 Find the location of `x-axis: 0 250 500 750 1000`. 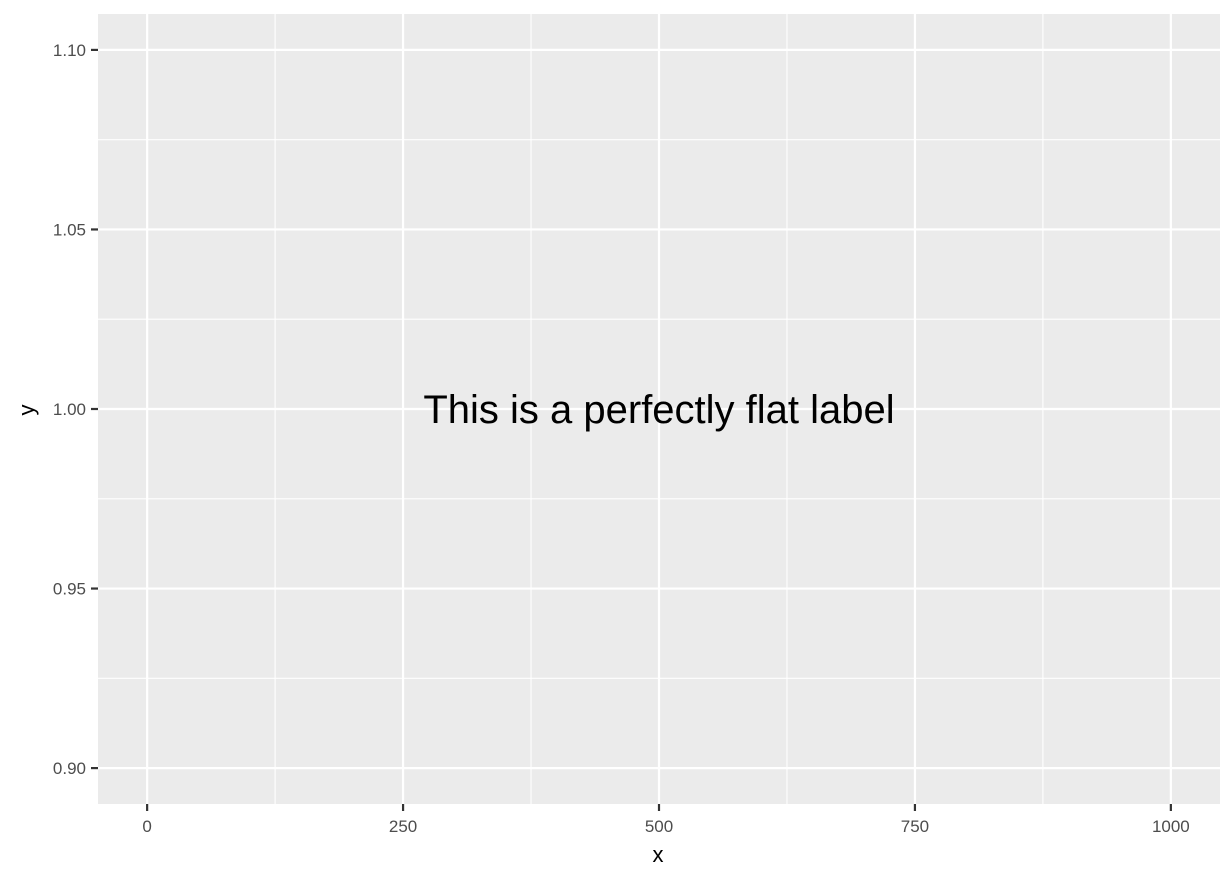

x-axis: 0 250 500 750 1000 is located at coordinates (666, 820).